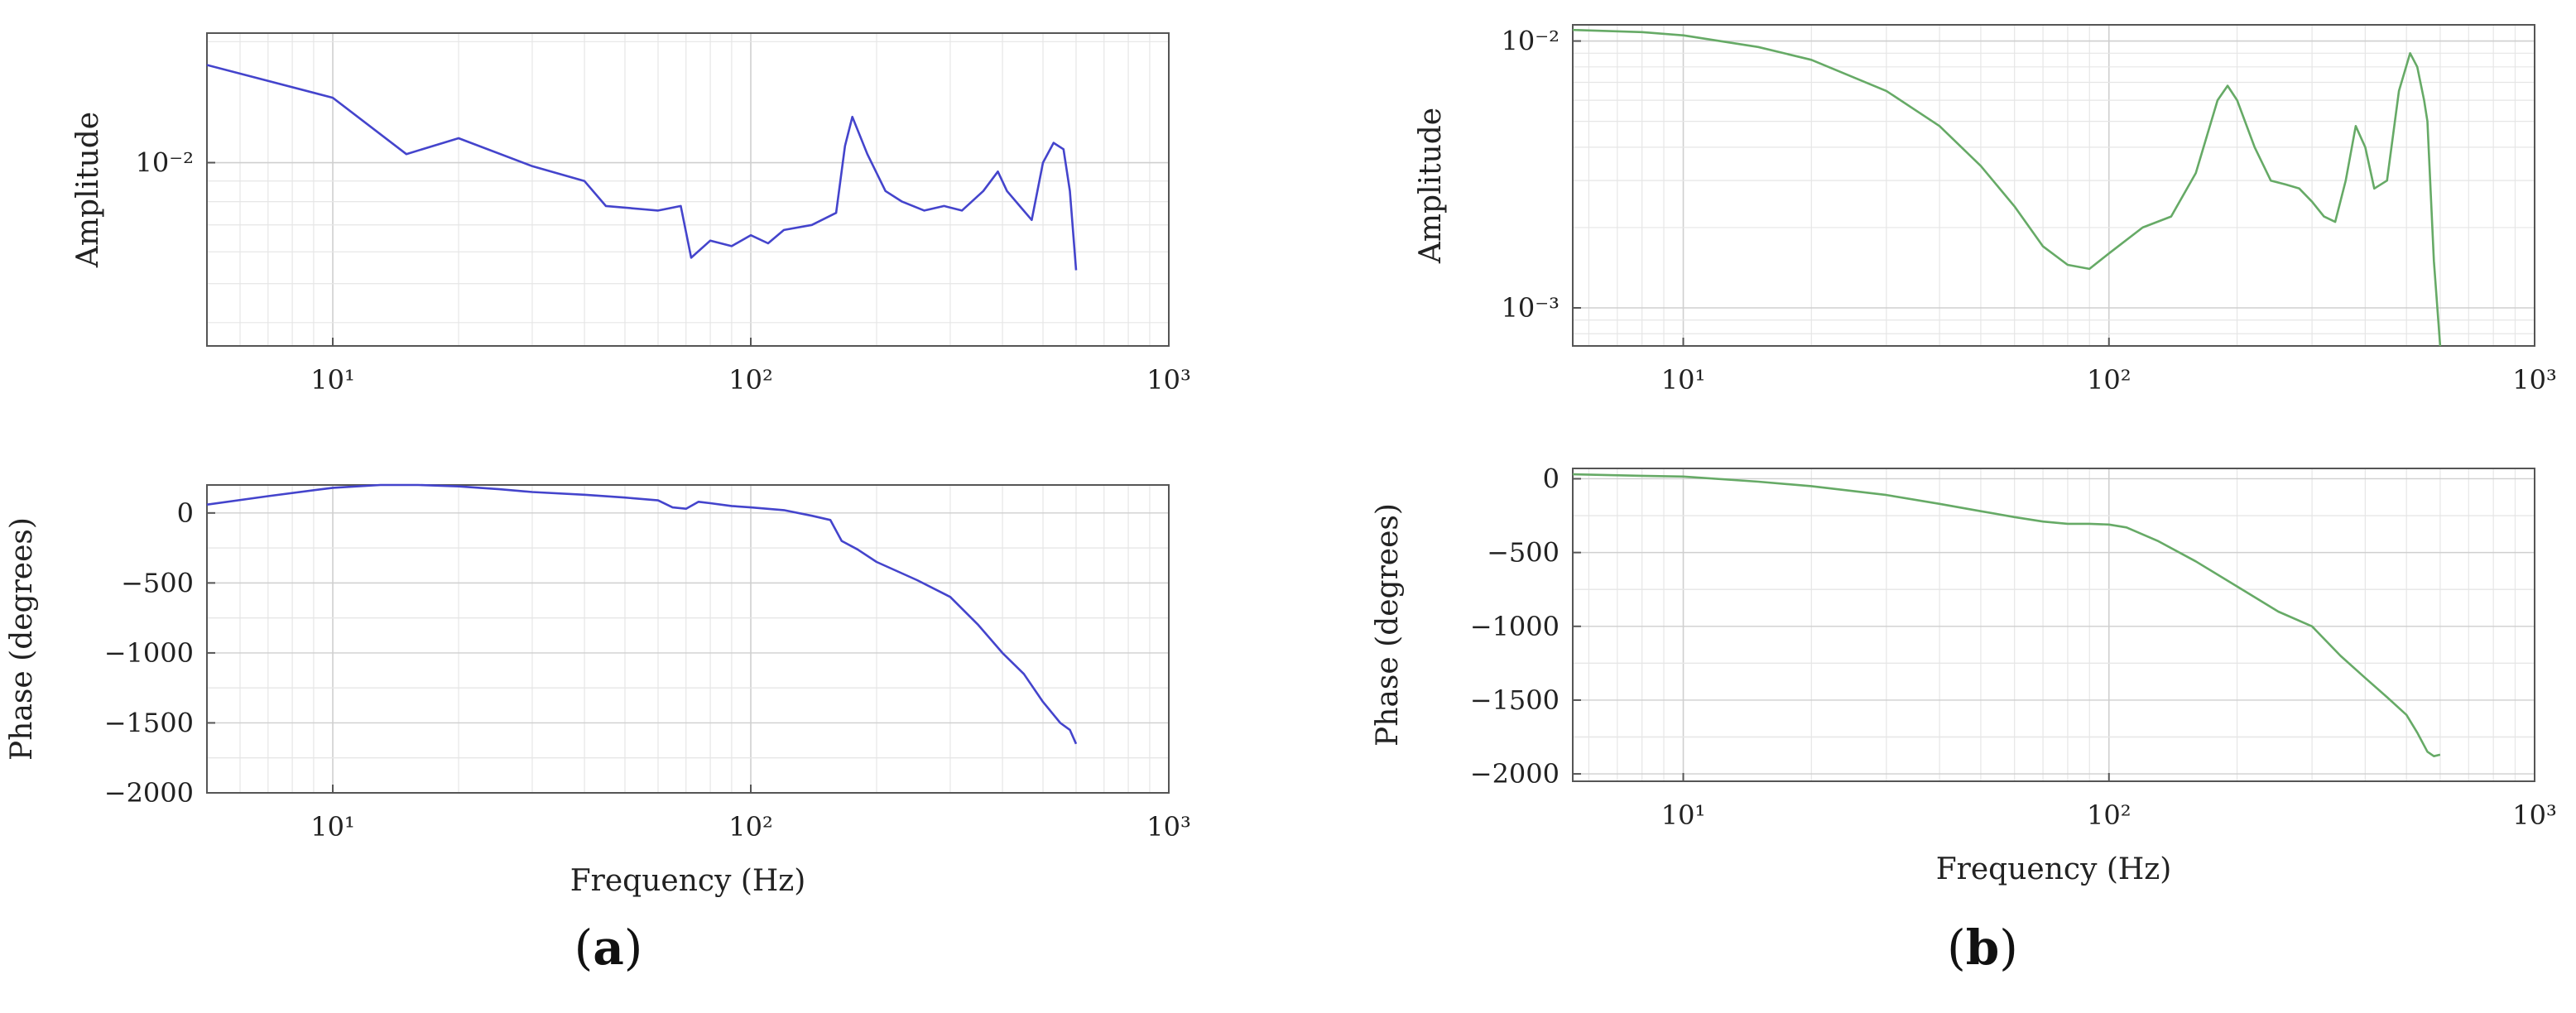  What do you see at coordinates (2007, 187) in the screenshot?
I see `series-line-b-amplitude` at bounding box center [2007, 187].